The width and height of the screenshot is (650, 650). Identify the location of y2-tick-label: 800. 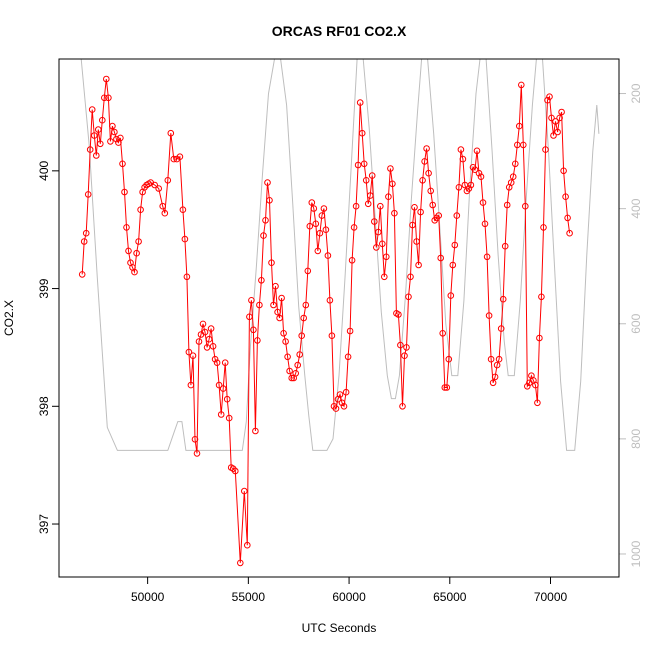
(636, 439).